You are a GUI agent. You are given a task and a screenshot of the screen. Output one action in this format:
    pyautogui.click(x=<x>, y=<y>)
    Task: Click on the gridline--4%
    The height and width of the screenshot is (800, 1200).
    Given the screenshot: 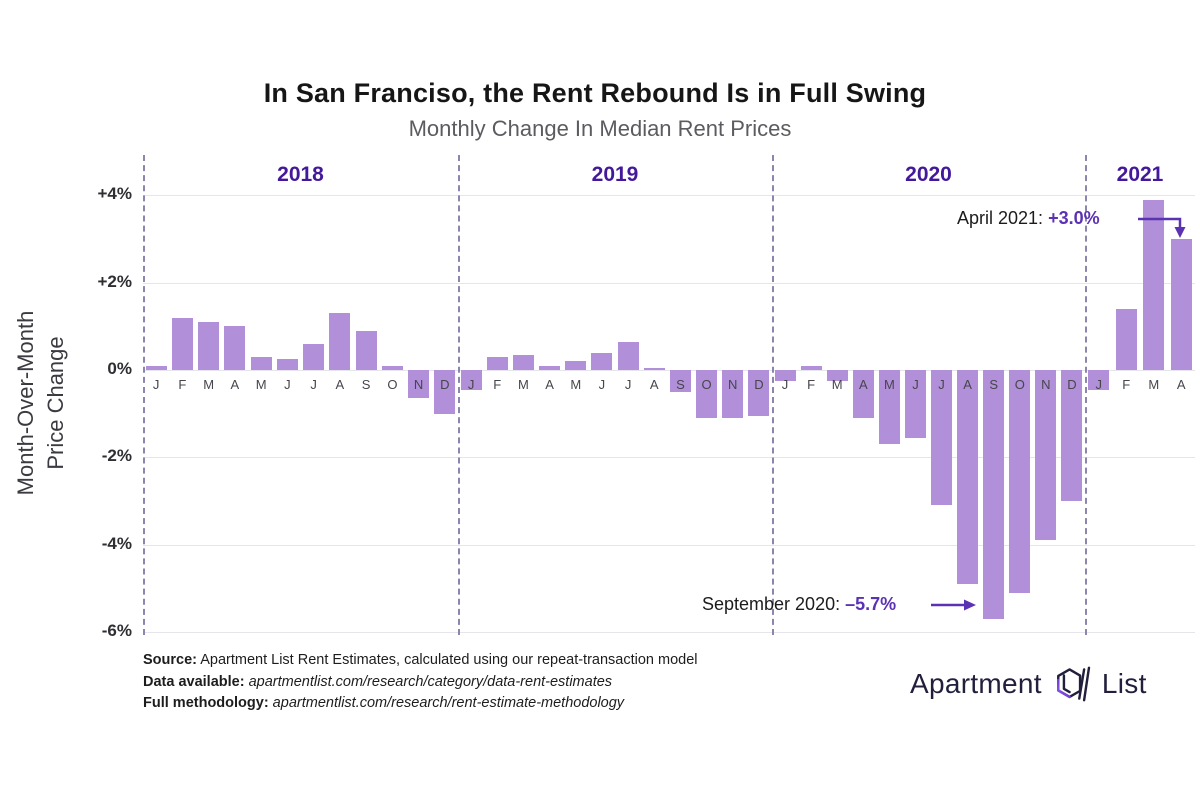 What is the action you would take?
    pyautogui.click(x=669, y=545)
    